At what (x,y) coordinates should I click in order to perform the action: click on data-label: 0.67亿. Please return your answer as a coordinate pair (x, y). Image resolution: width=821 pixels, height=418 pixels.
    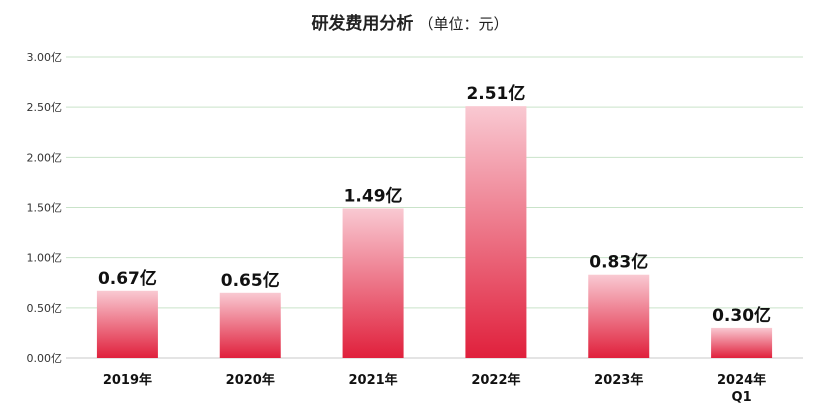
    Looking at the image, I should click on (127, 278).